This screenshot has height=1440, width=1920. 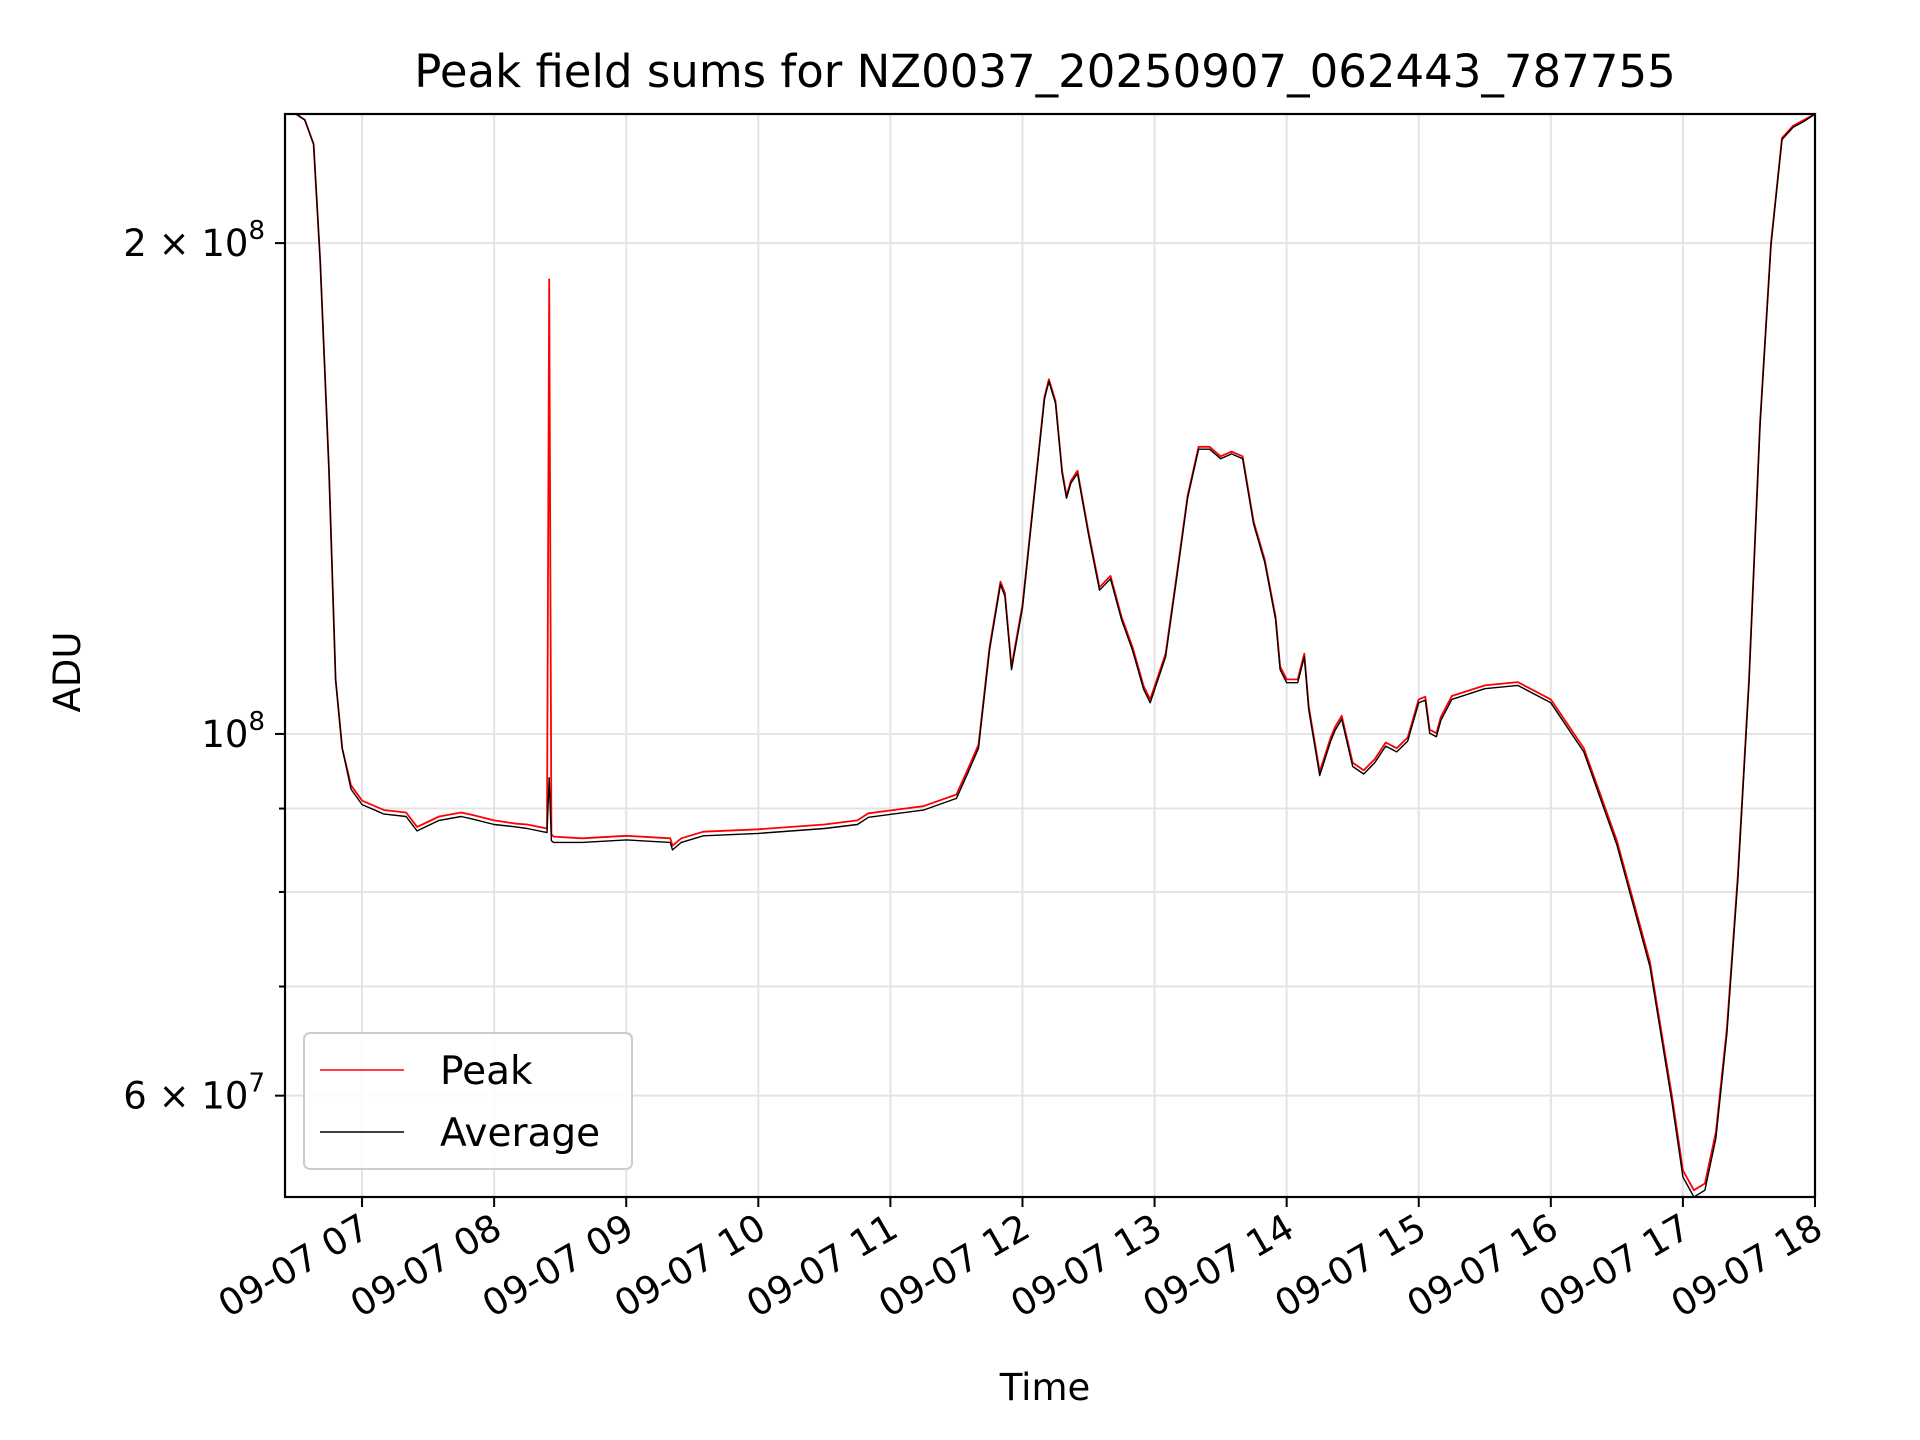 I want to click on y-tick-label: 6 × 107, so click(x=194, y=1093).